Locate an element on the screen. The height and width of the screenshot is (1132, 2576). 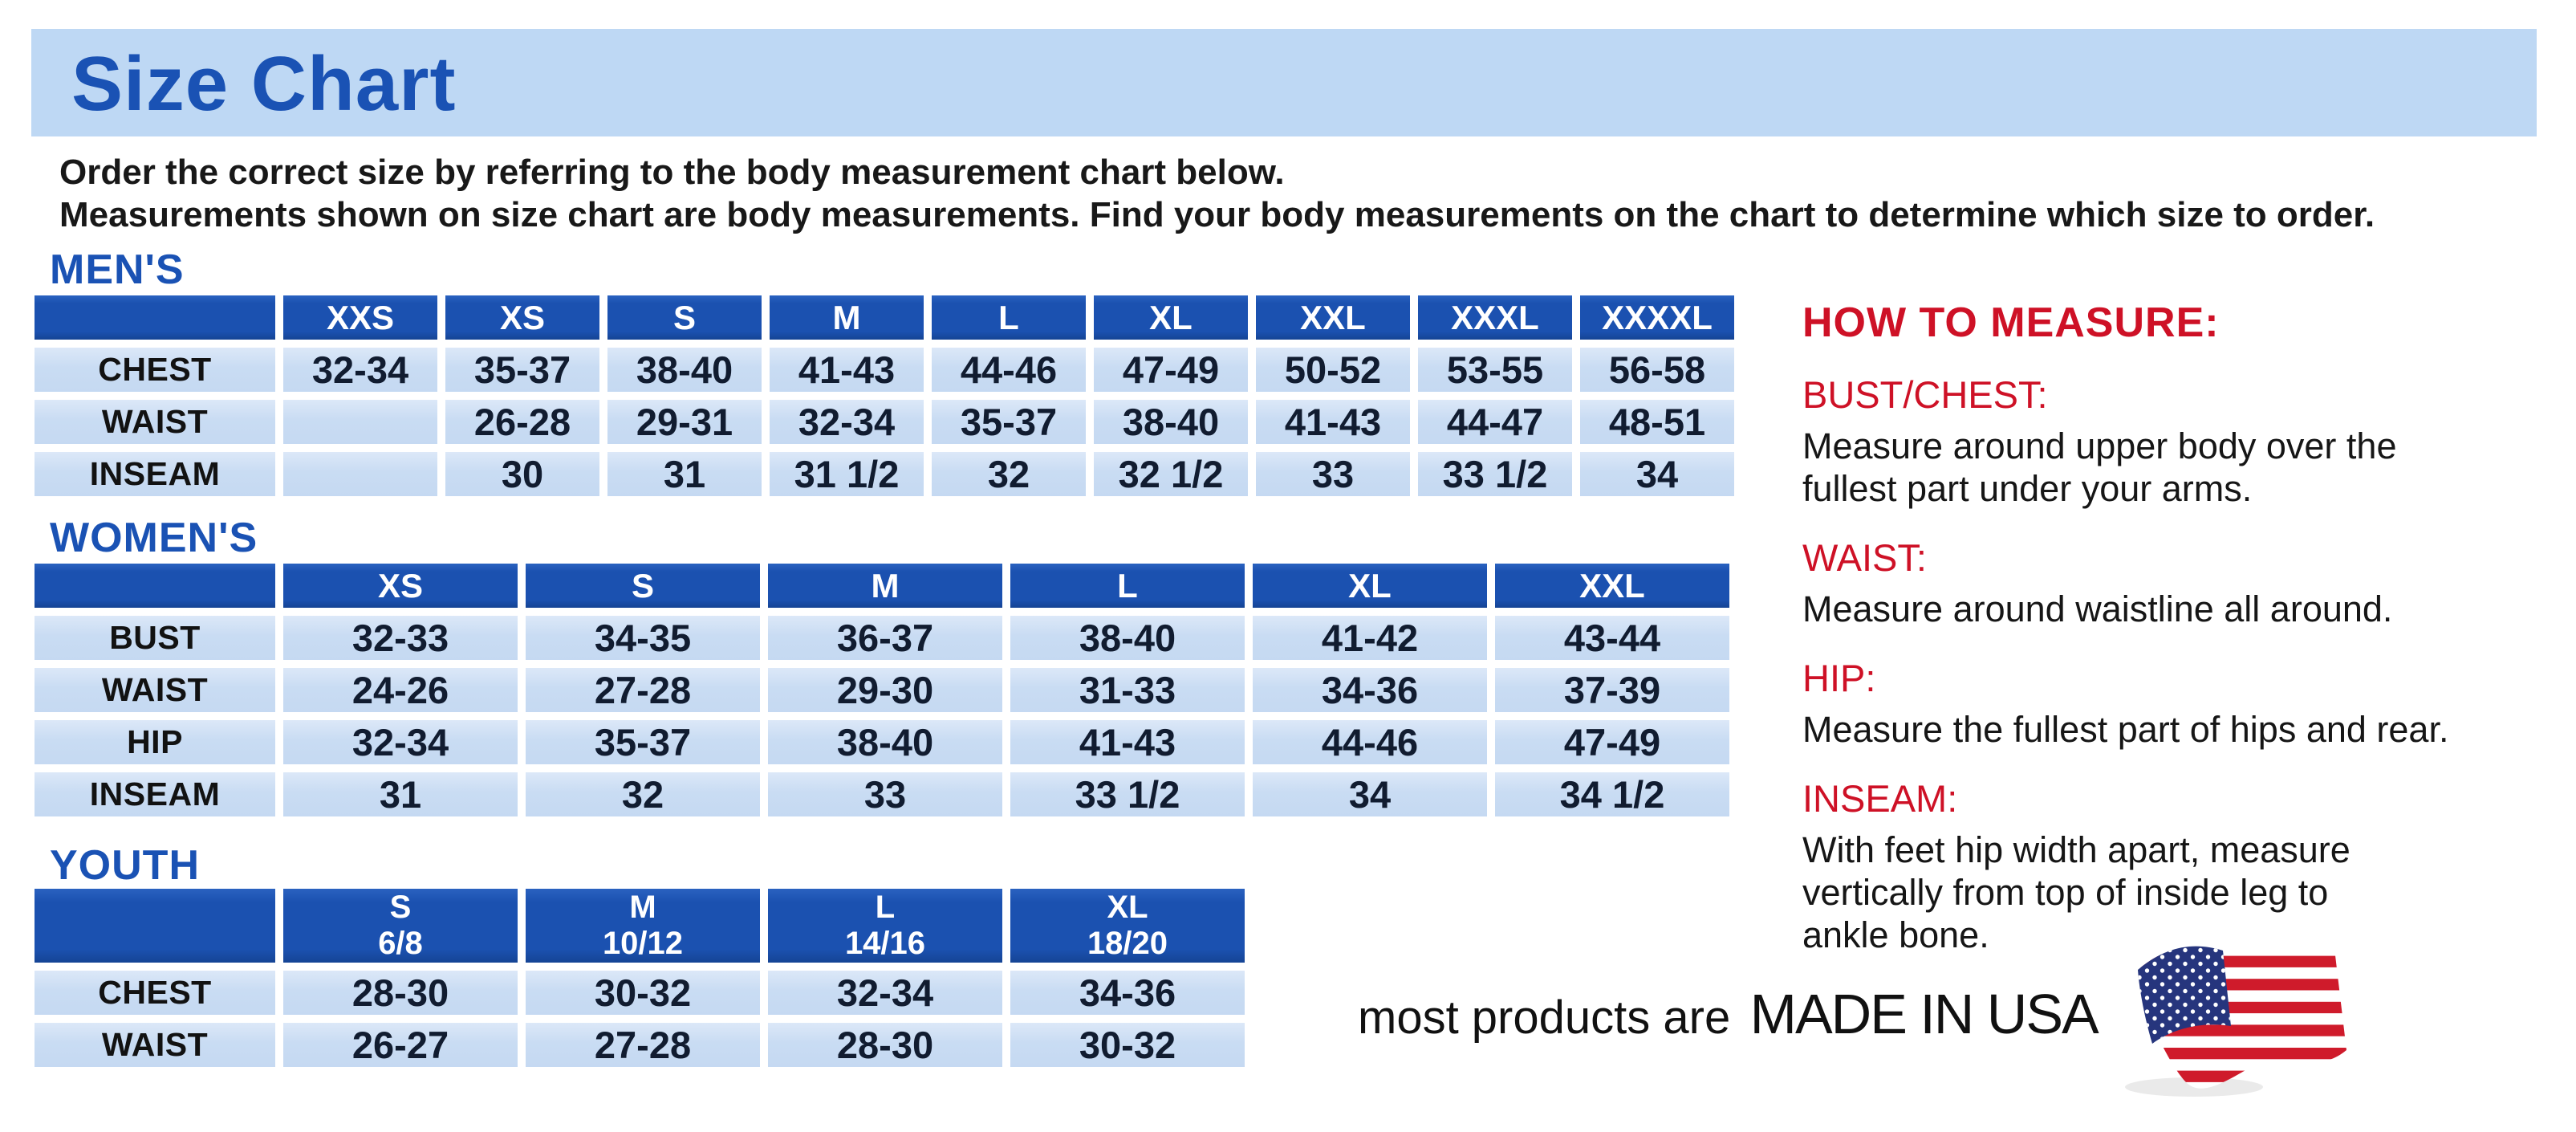
youth-size-range: 6/8 is located at coordinates (400, 944).